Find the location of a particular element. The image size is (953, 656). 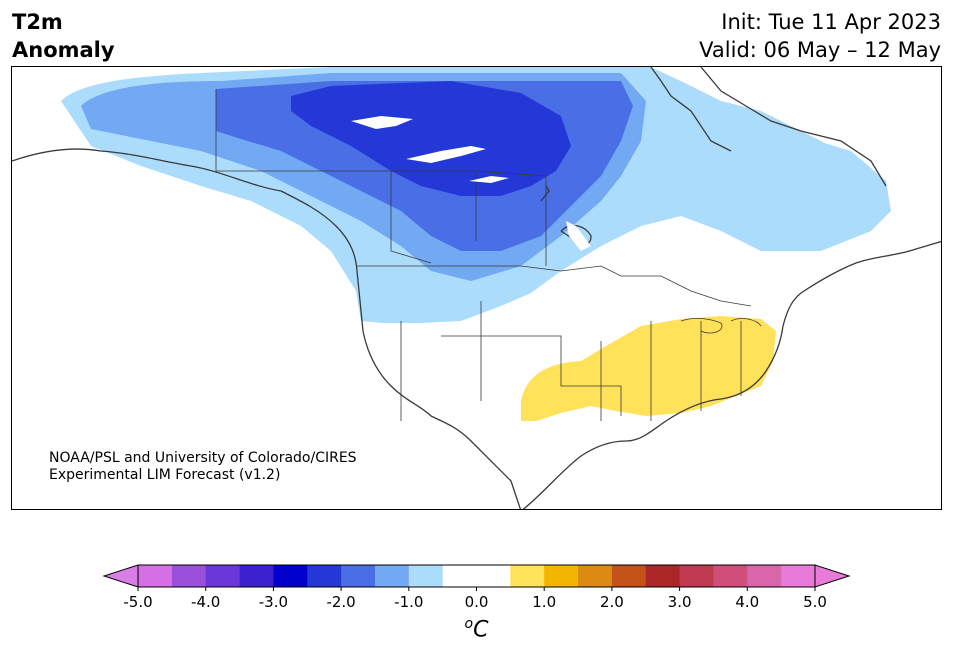

colorbar-units: oC is located at coordinates (476, 629).